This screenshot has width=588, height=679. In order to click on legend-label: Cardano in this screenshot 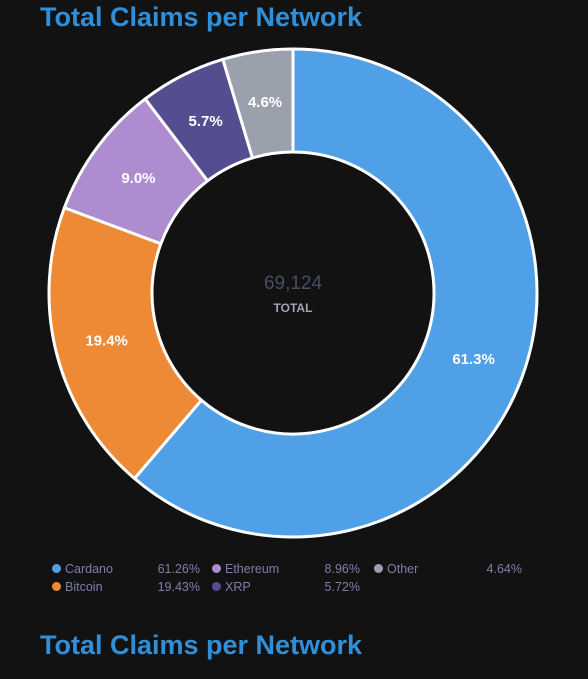, I will do `click(89, 569)`.